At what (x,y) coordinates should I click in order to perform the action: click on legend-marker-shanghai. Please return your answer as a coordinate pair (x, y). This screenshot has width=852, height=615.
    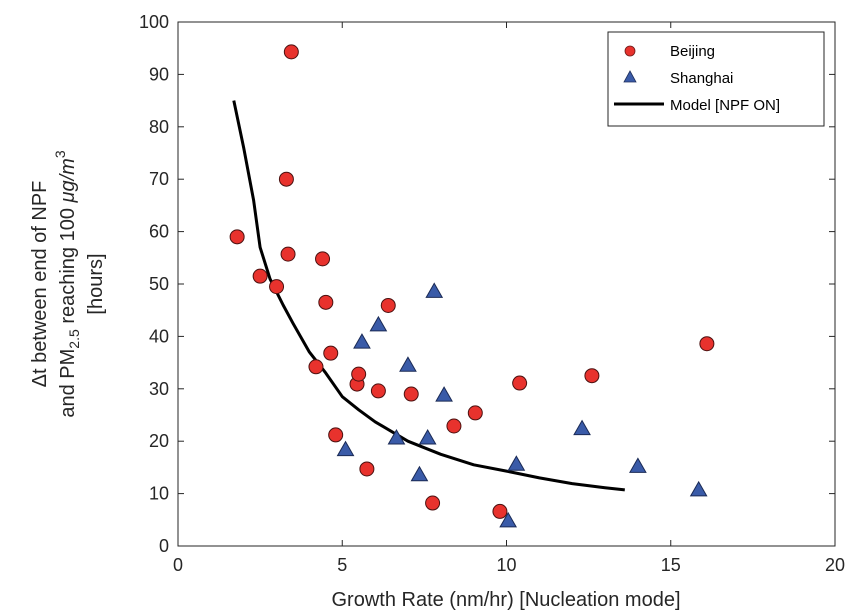
    Looking at the image, I should click on (630, 76).